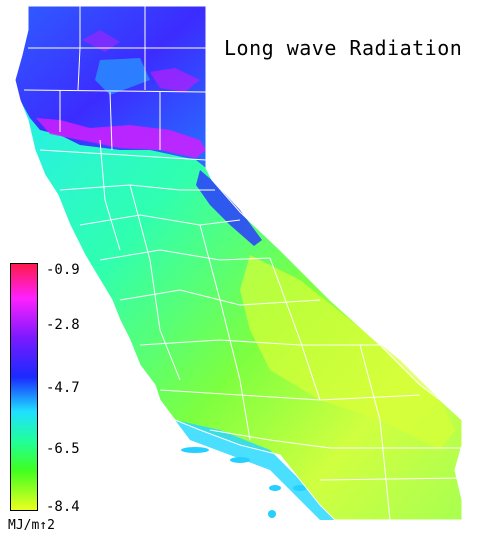 The height and width of the screenshot is (550, 500). Describe the element at coordinates (343, 48) in the screenshot. I see `map-title: Long wave Radiation` at that location.